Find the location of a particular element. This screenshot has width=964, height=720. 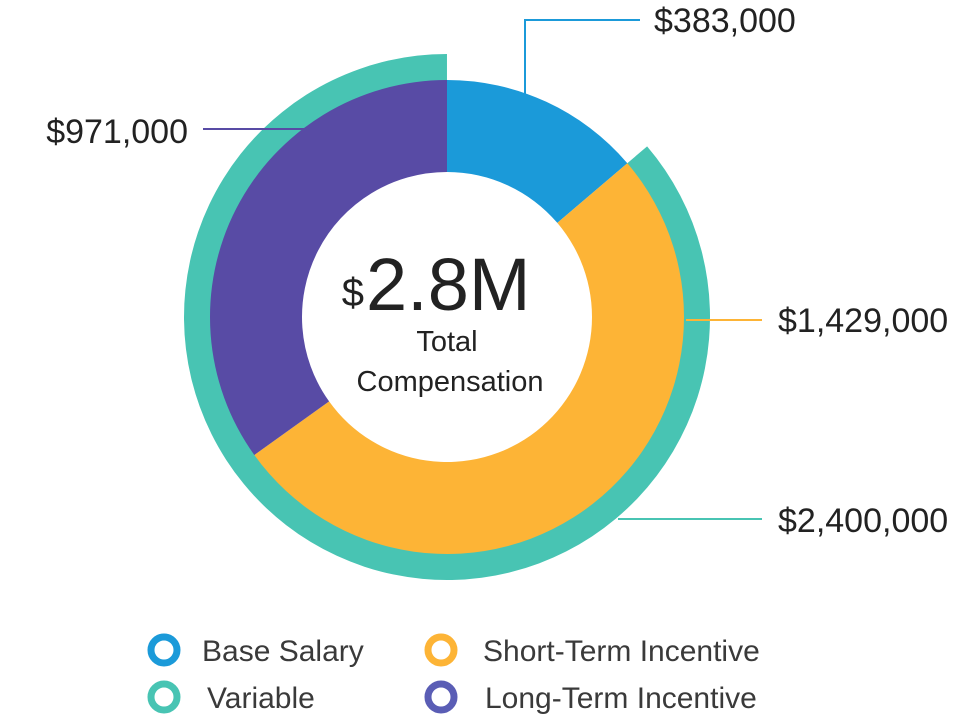

center-line2: Compensation is located at coordinates (450, 382).